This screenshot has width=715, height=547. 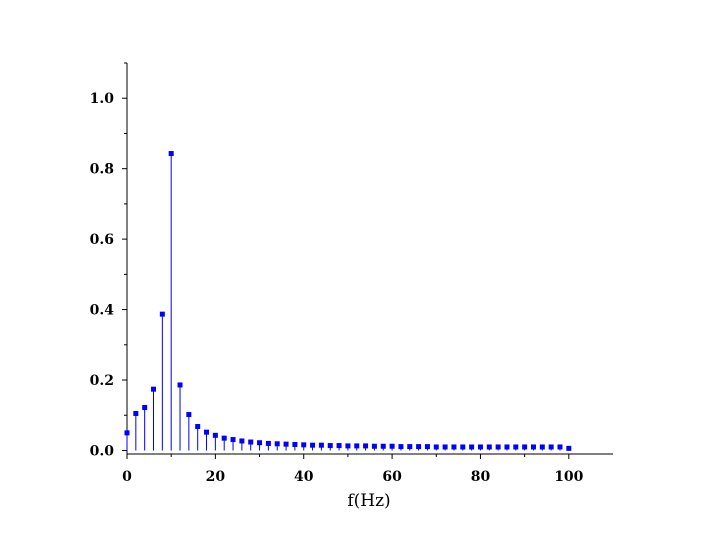 I want to click on y-tick-label: 0.8, so click(x=102, y=170).